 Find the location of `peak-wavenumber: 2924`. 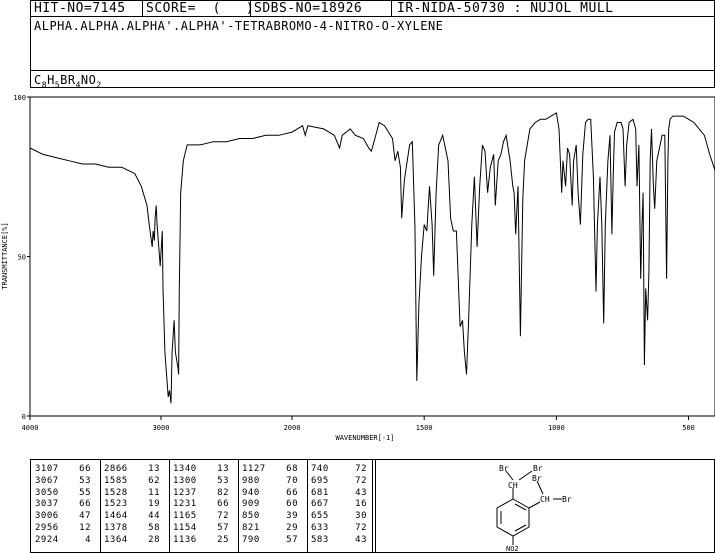

peak-wavenumber: 2924 is located at coordinates (47, 539).